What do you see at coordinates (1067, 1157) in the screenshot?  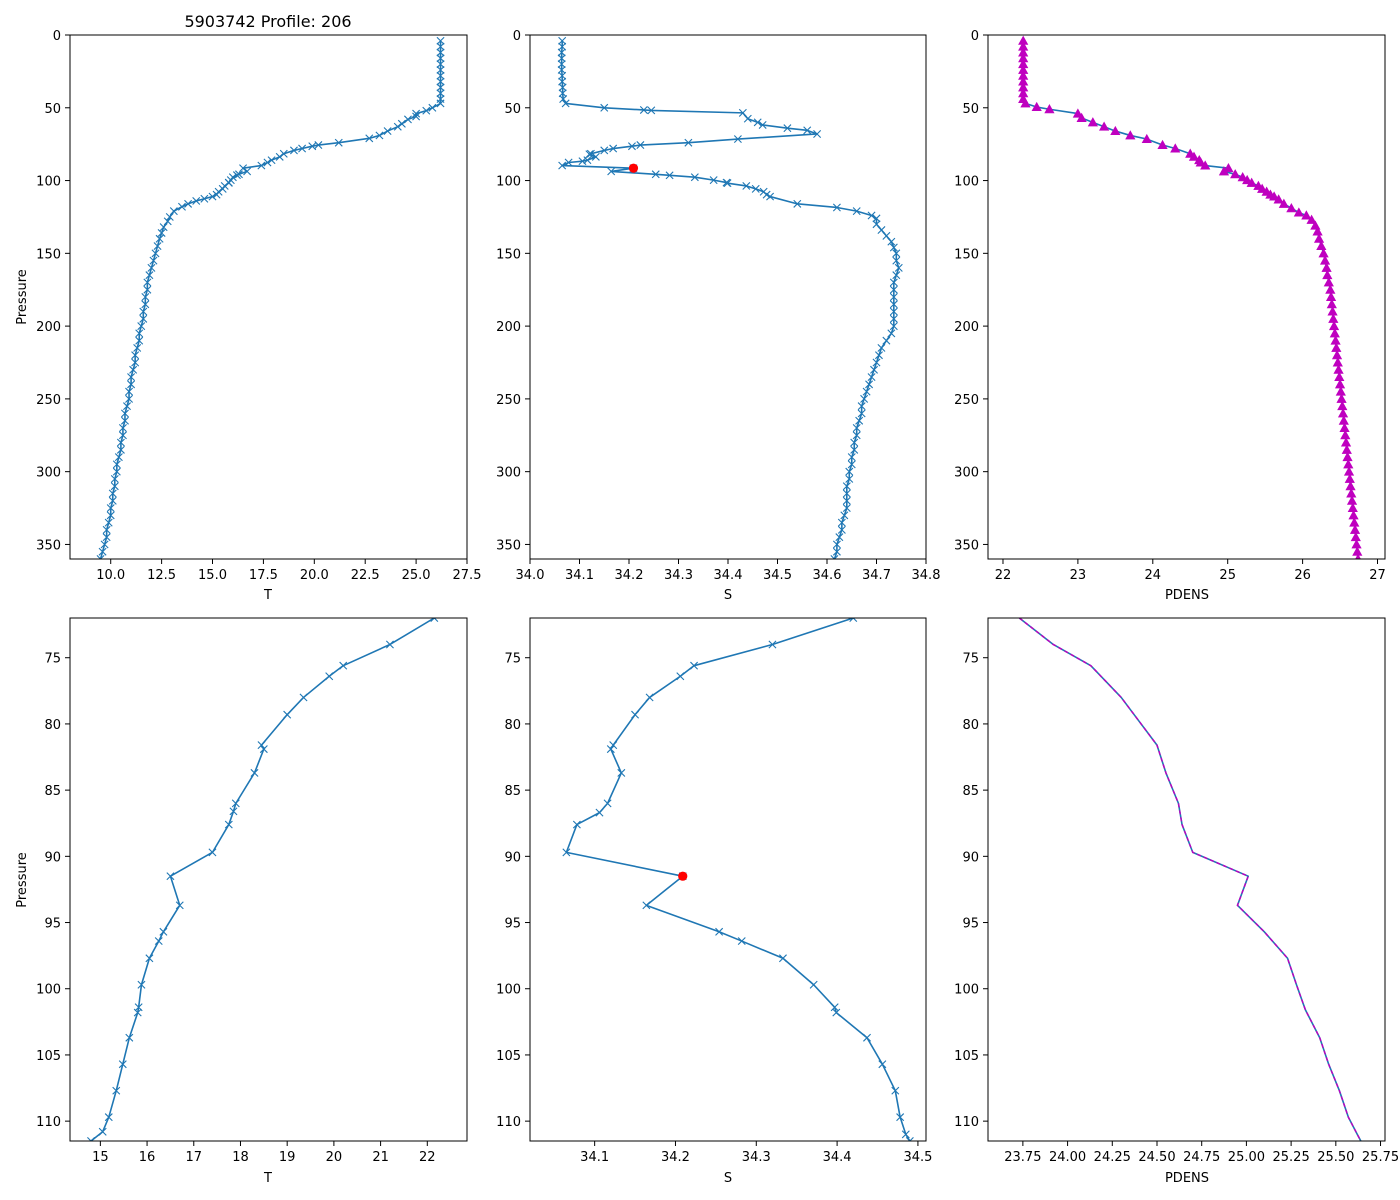 I see `x-tick-label: 24.00` at bounding box center [1067, 1157].